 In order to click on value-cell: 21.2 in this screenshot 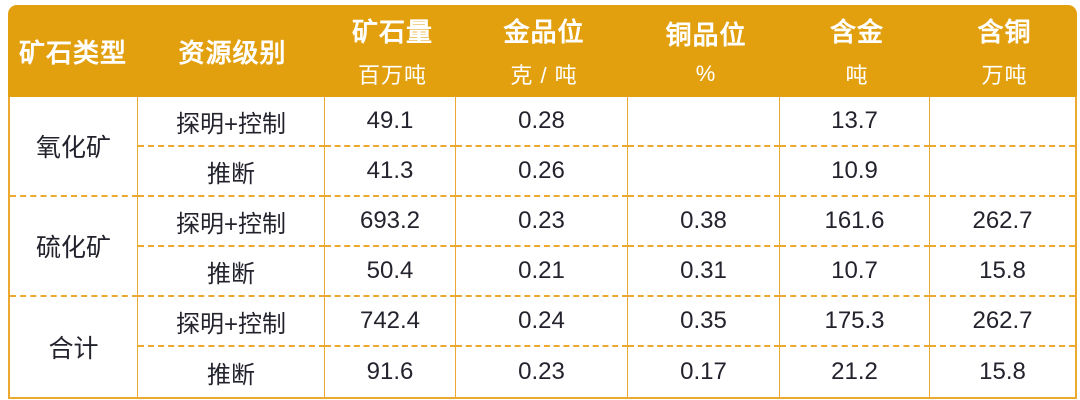, I will do `click(855, 372)`.